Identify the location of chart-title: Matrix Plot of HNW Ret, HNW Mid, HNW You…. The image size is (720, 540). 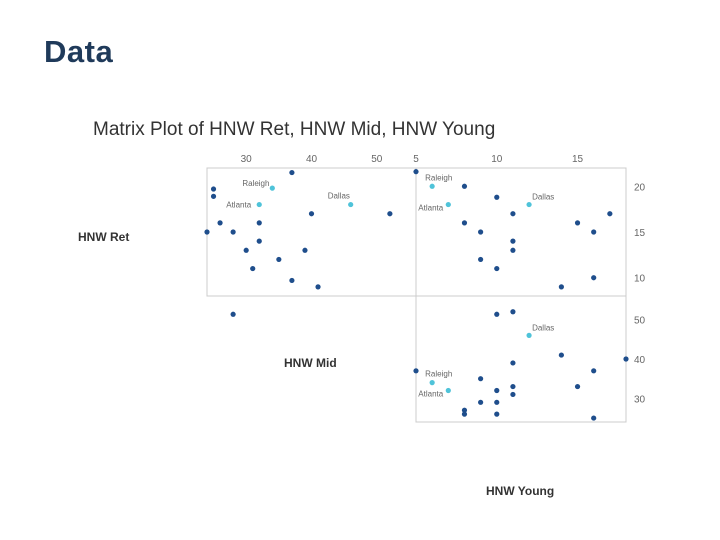
(294, 129).